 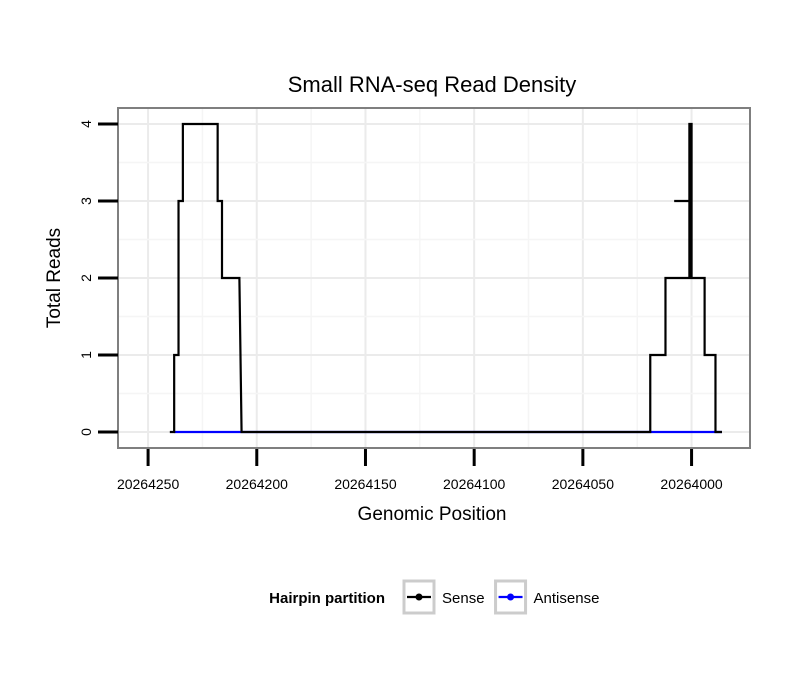 What do you see at coordinates (86, 201) in the screenshot?
I see `y-tick-label: 3` at bounding box center [86, 201].